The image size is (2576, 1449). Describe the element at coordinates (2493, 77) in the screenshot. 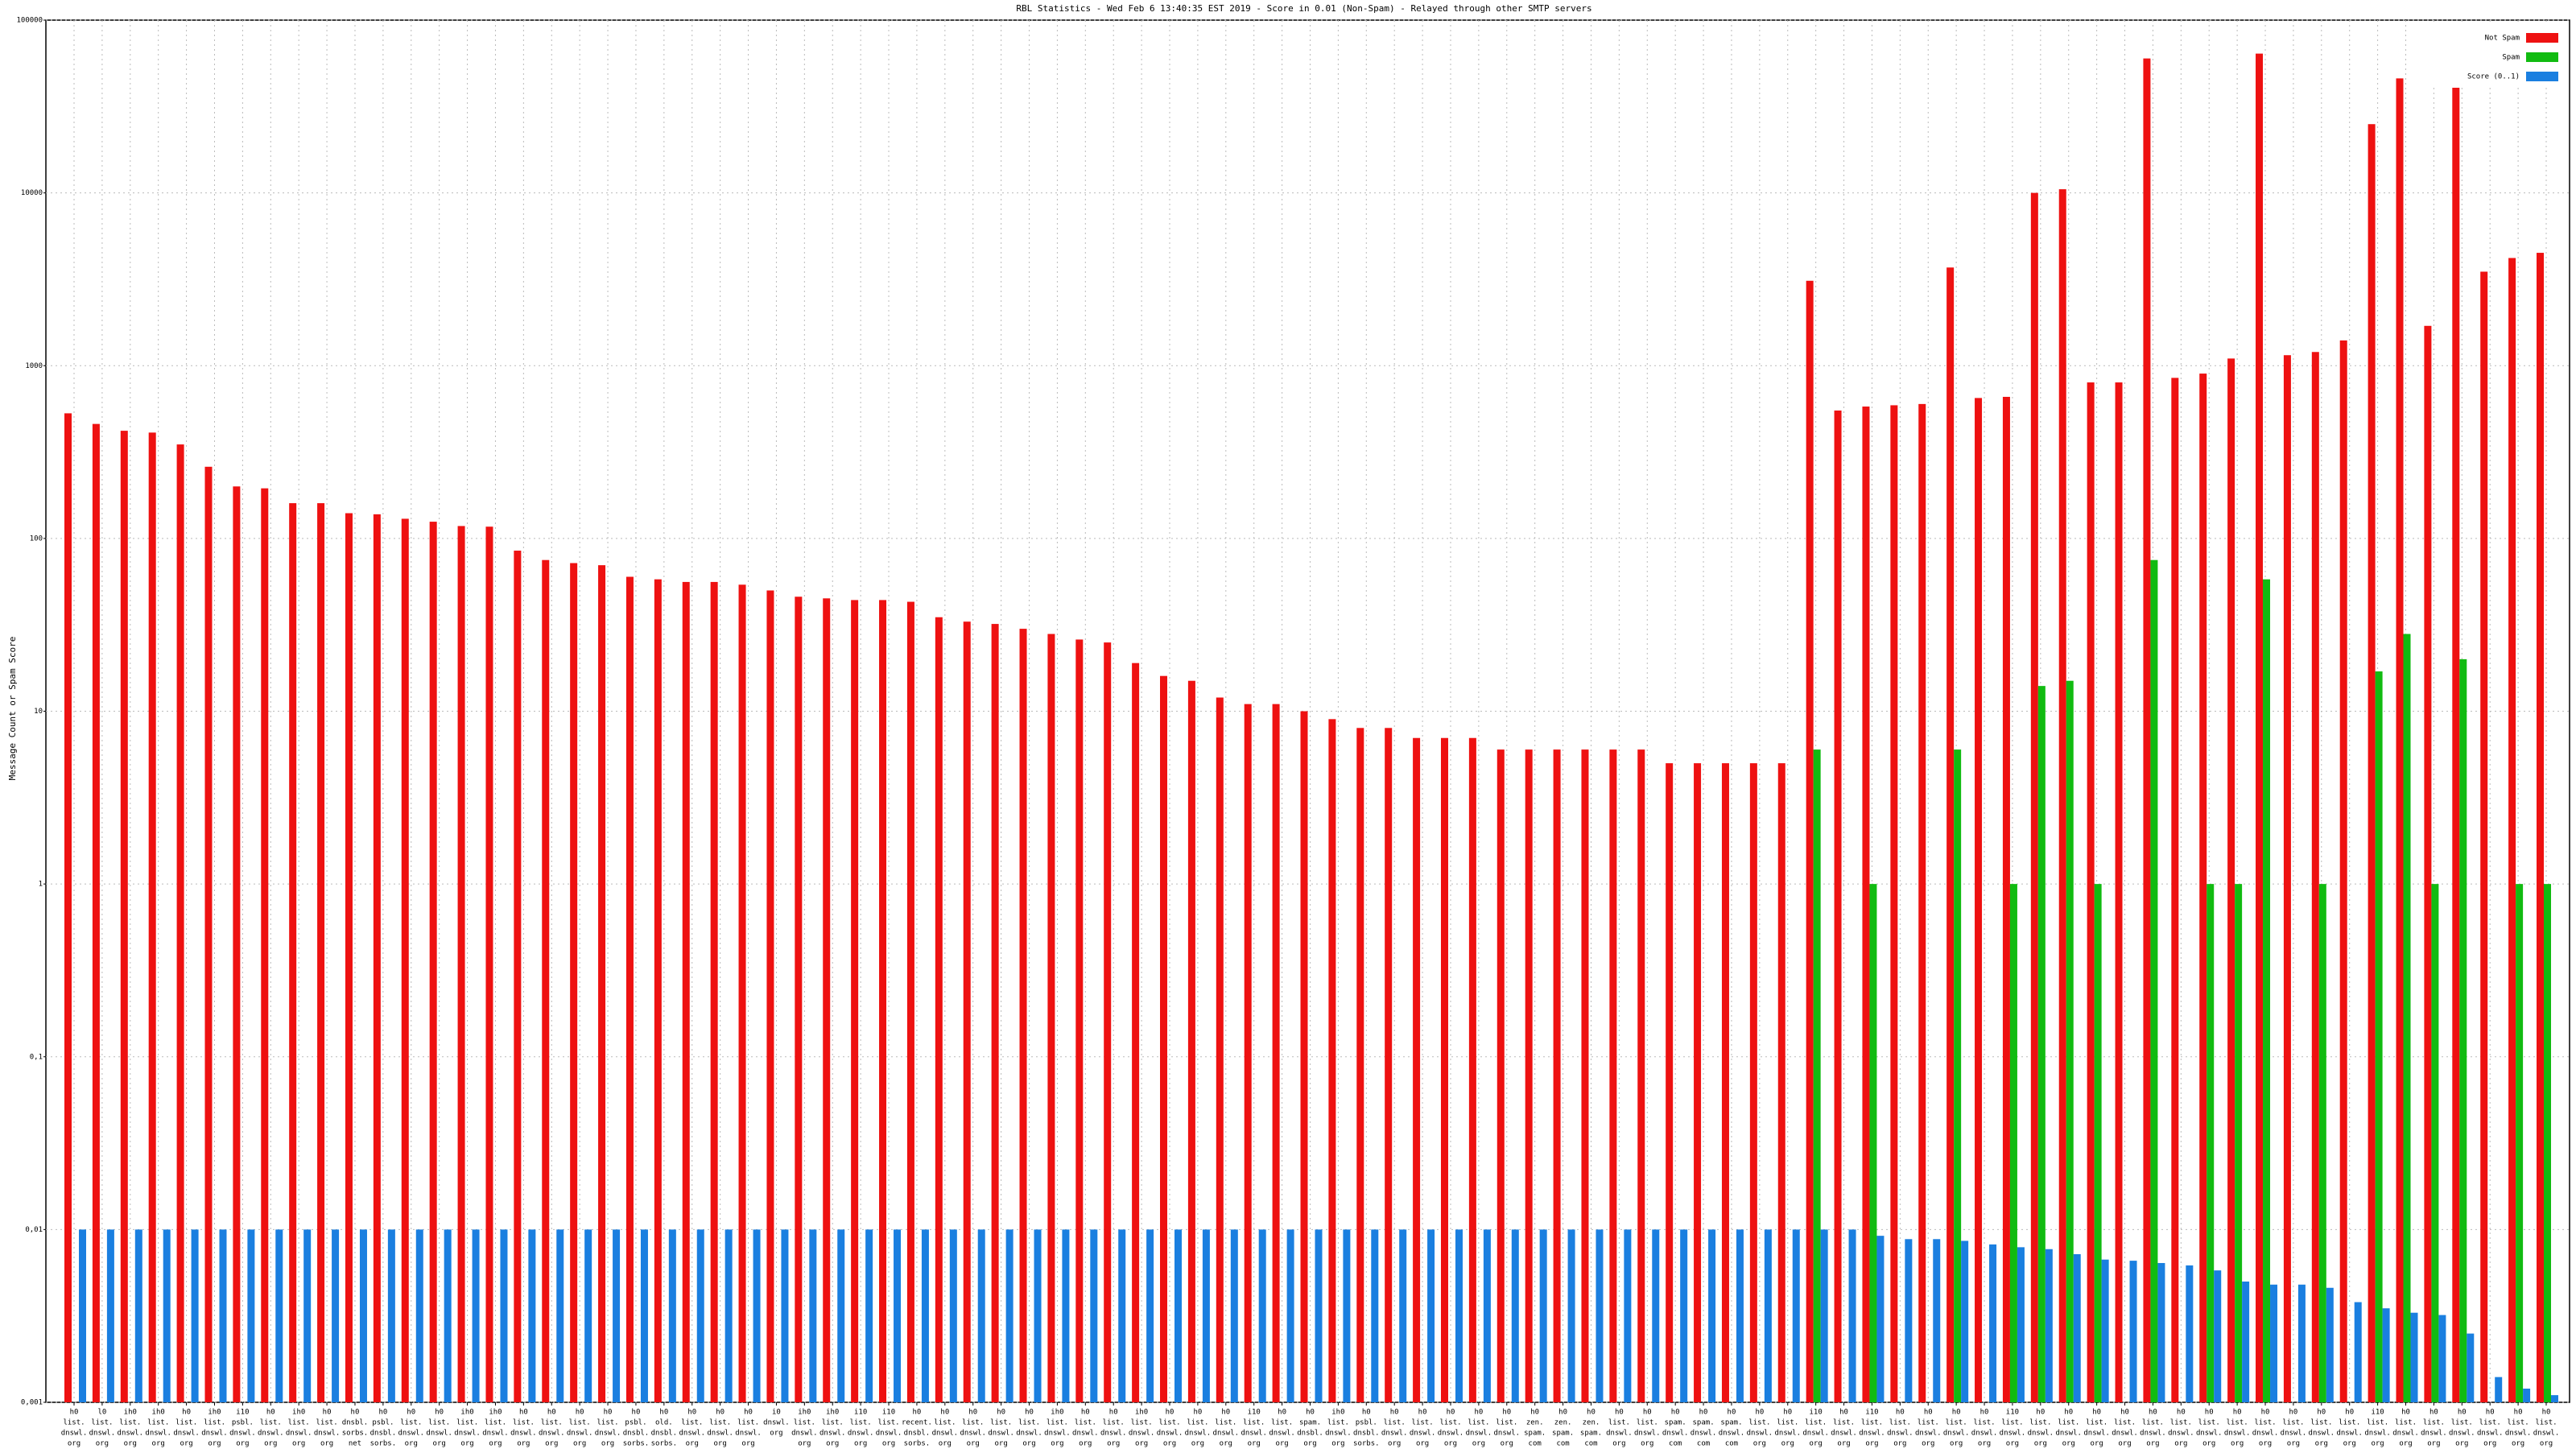

I see `legend-label: Score (0..1)` at that location.